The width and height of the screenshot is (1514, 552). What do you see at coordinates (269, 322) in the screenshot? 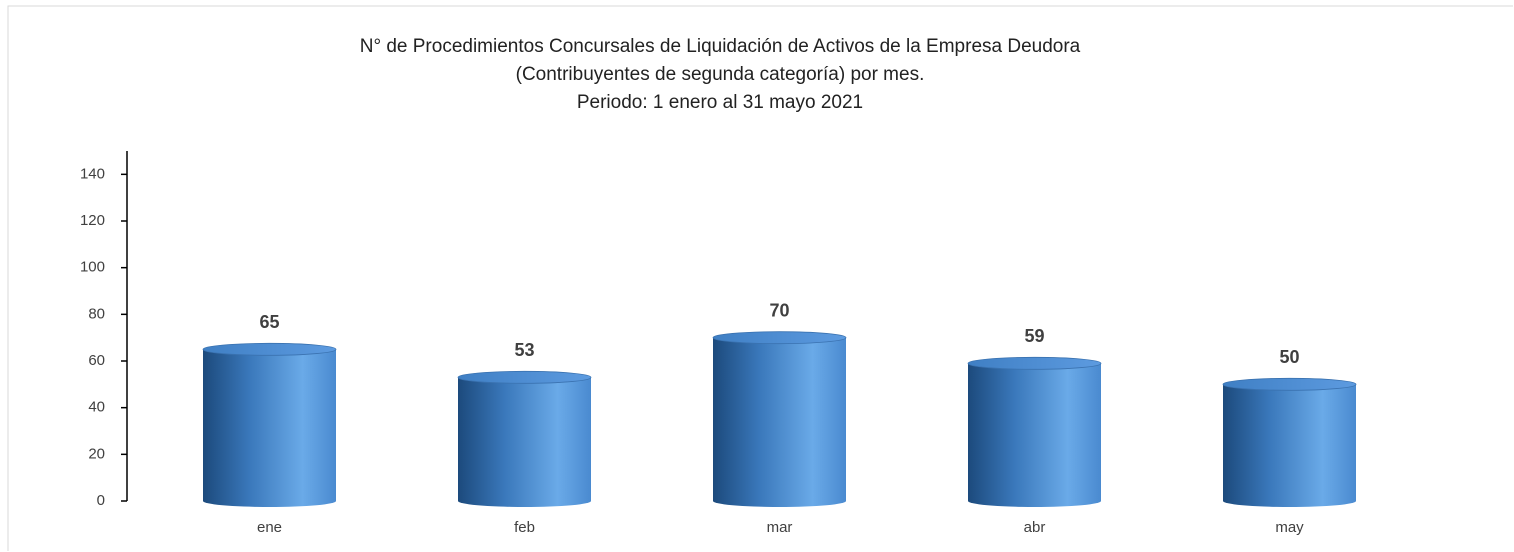
I see `value-label: 65` at bounding box center [269, 322].